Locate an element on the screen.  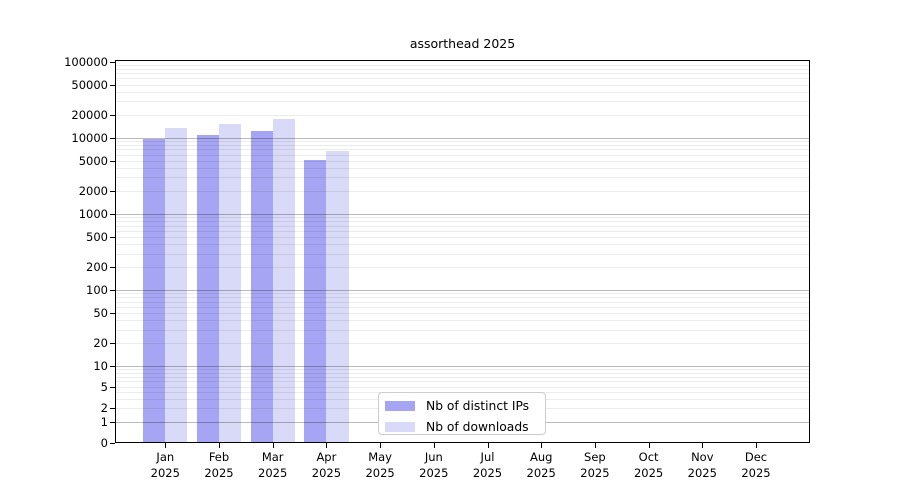
legend-swatch-distinct-ips is located at coordinates (400, 405).